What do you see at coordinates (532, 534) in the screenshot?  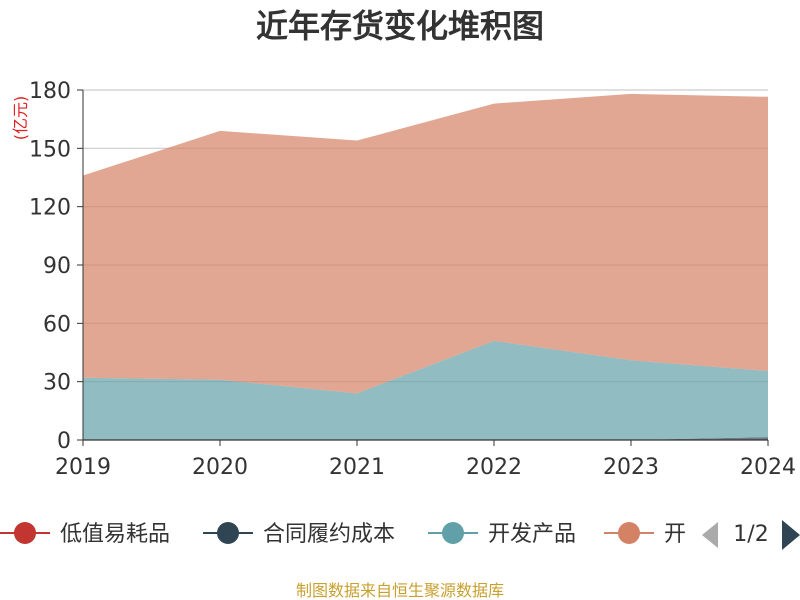 I see `legend-label: 开发产品` at bounding box center [532, 534].